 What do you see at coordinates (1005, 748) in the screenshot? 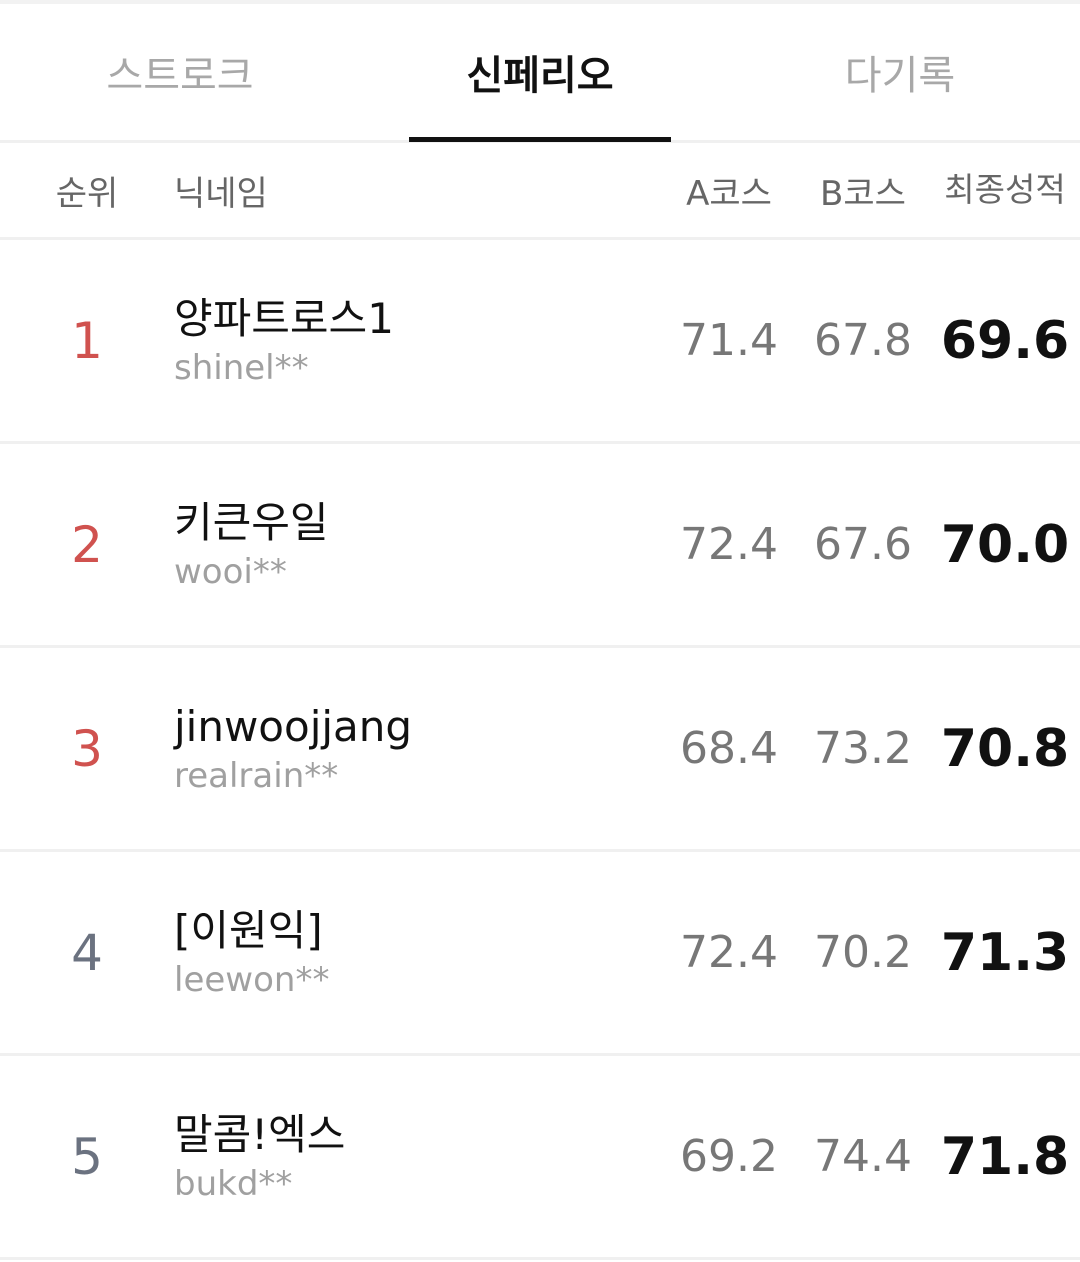
I see `final-score: 70.8` at bounding box center [1005, 748].